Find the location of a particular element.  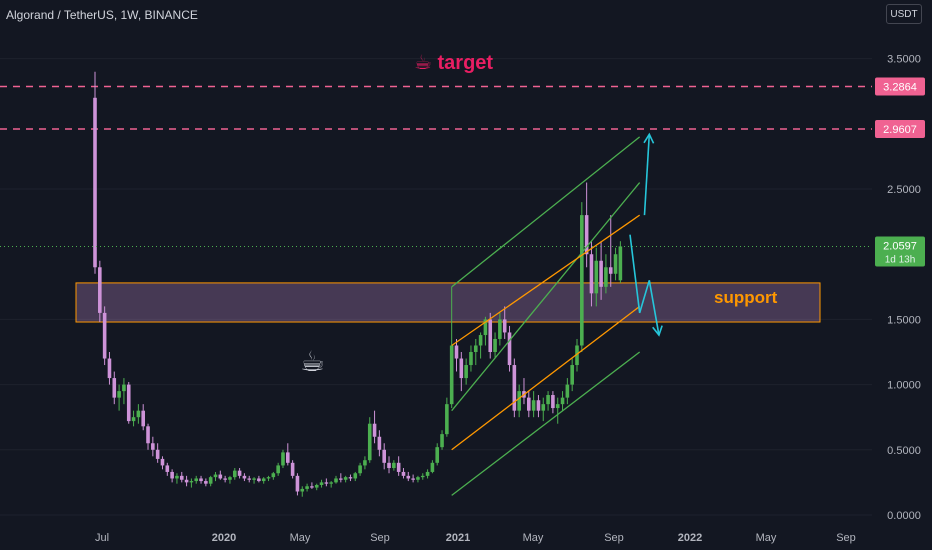

time-axis: Jul 2020 May Sep 2021 May Sep 2022 May Sep is located at coordinates (475, 538).